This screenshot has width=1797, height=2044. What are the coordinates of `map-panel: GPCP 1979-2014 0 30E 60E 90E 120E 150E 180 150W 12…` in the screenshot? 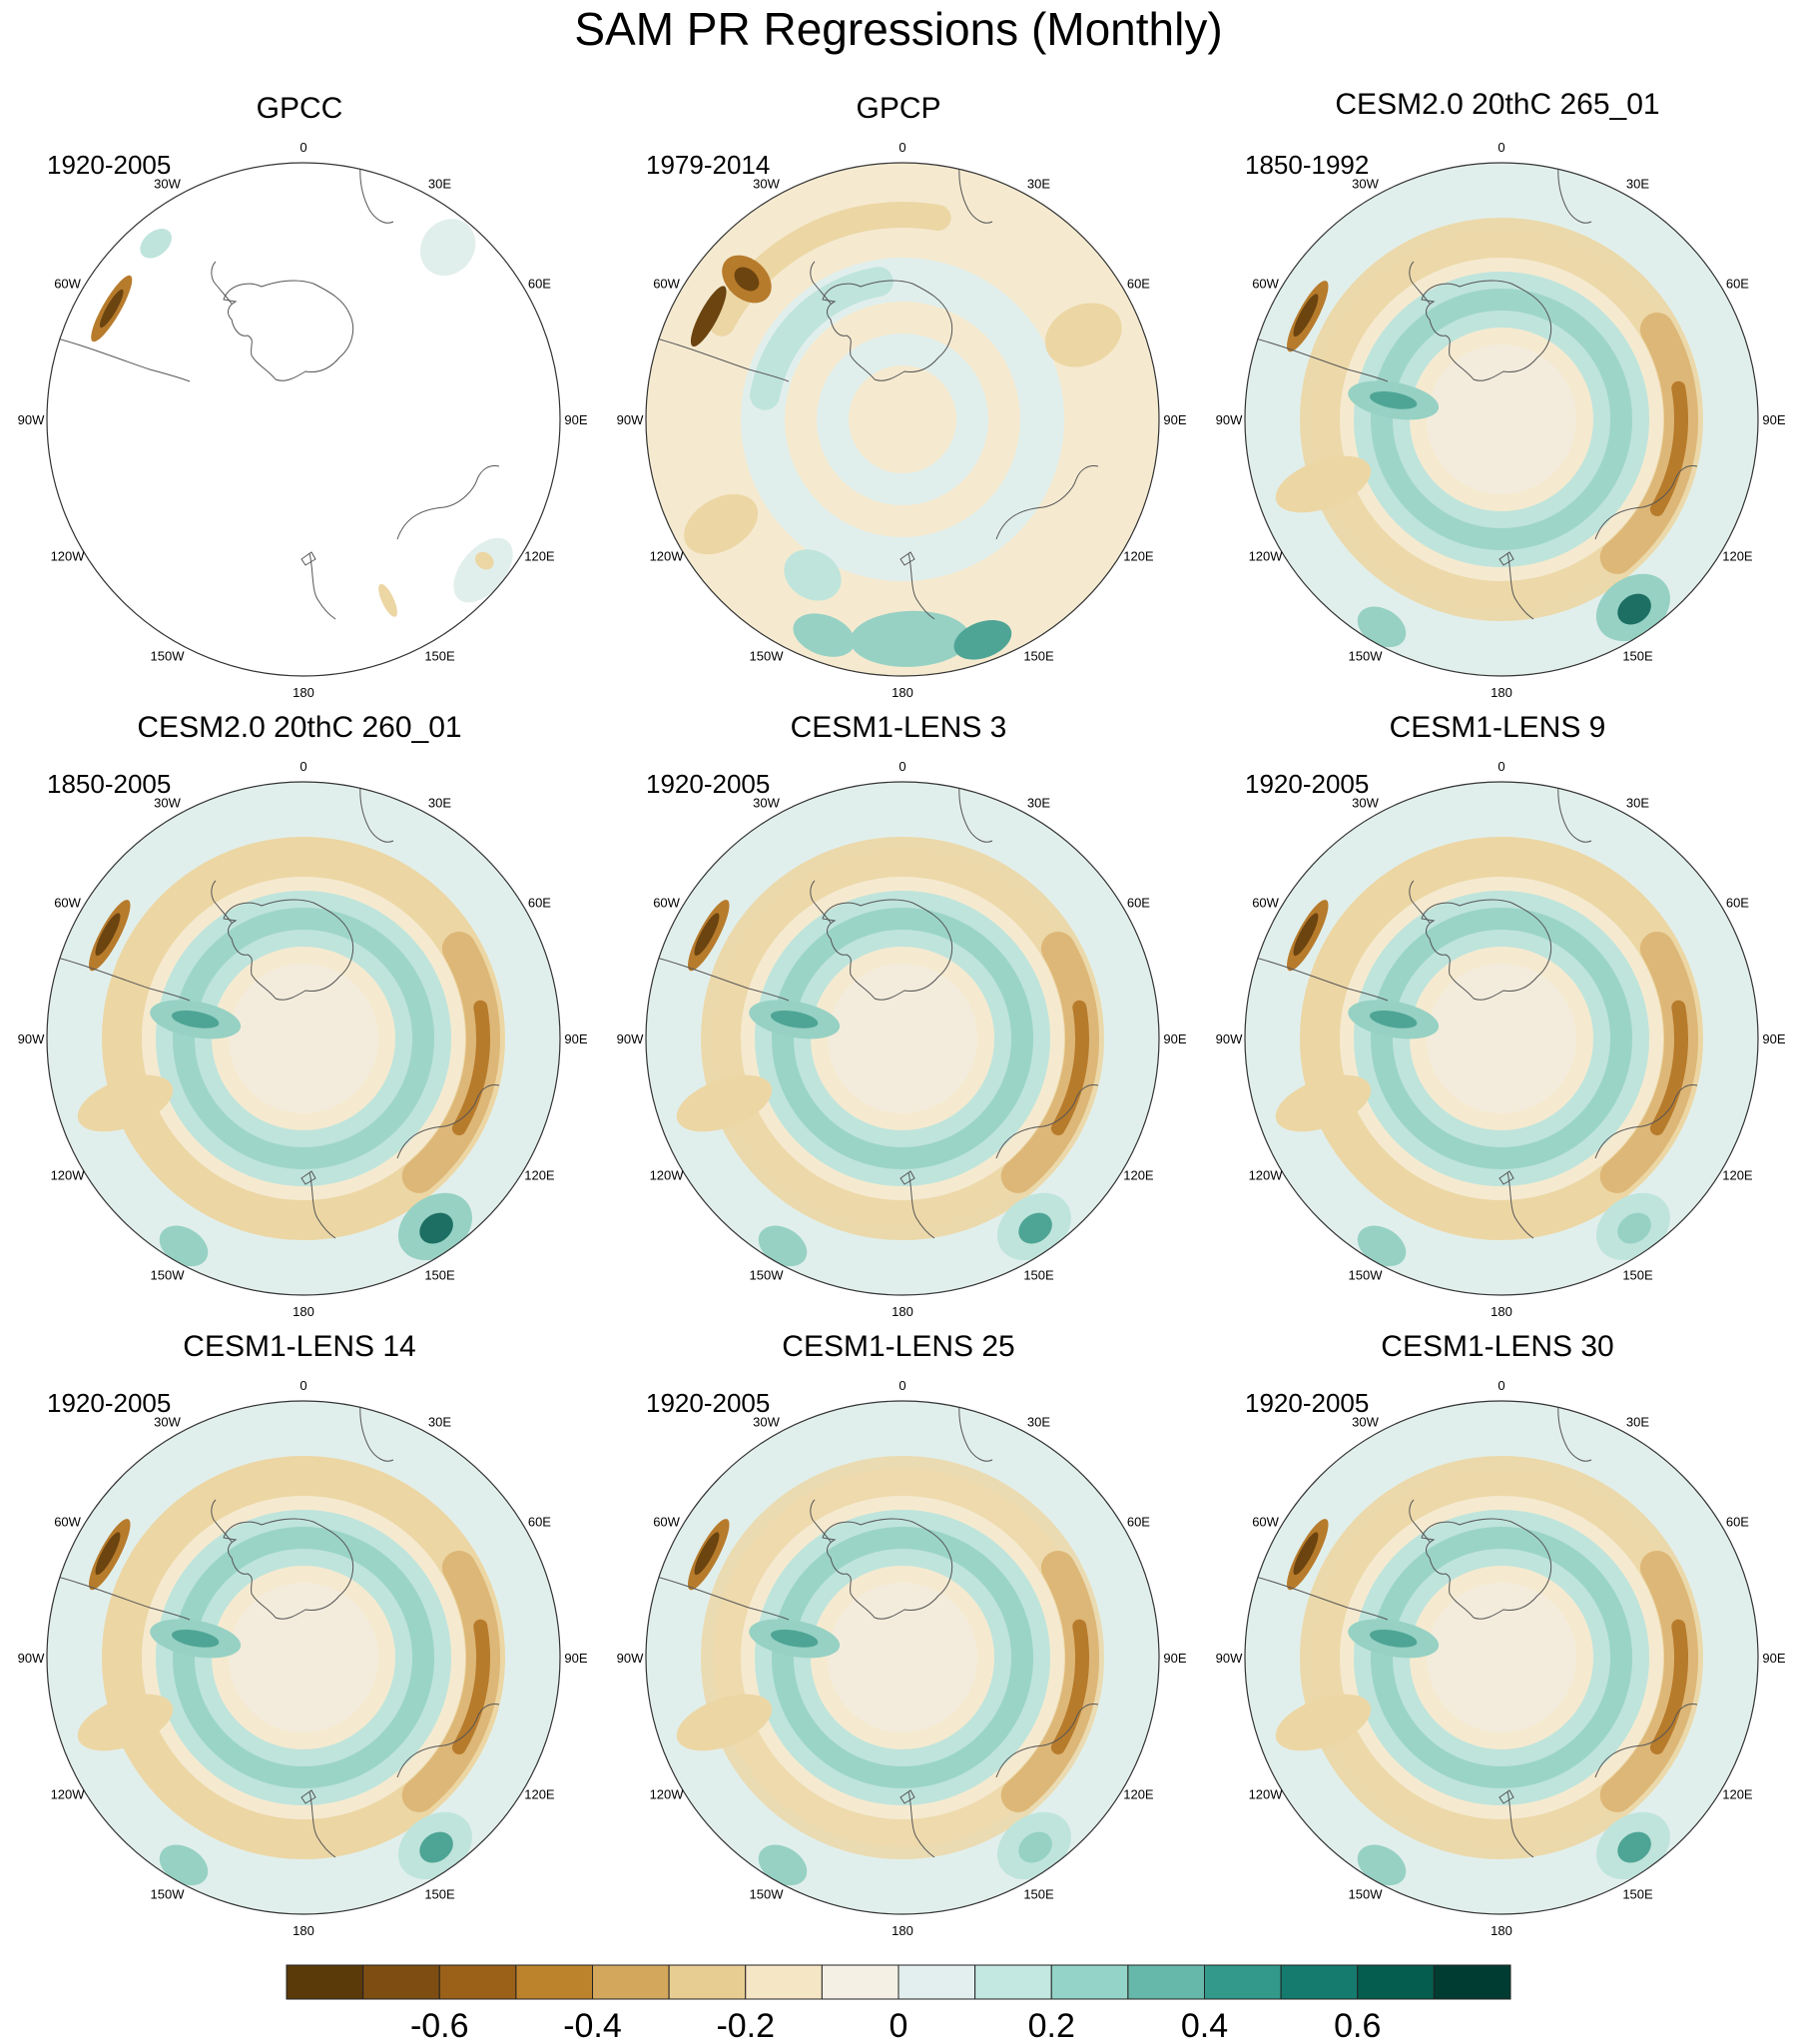 It's located at (898, 350).